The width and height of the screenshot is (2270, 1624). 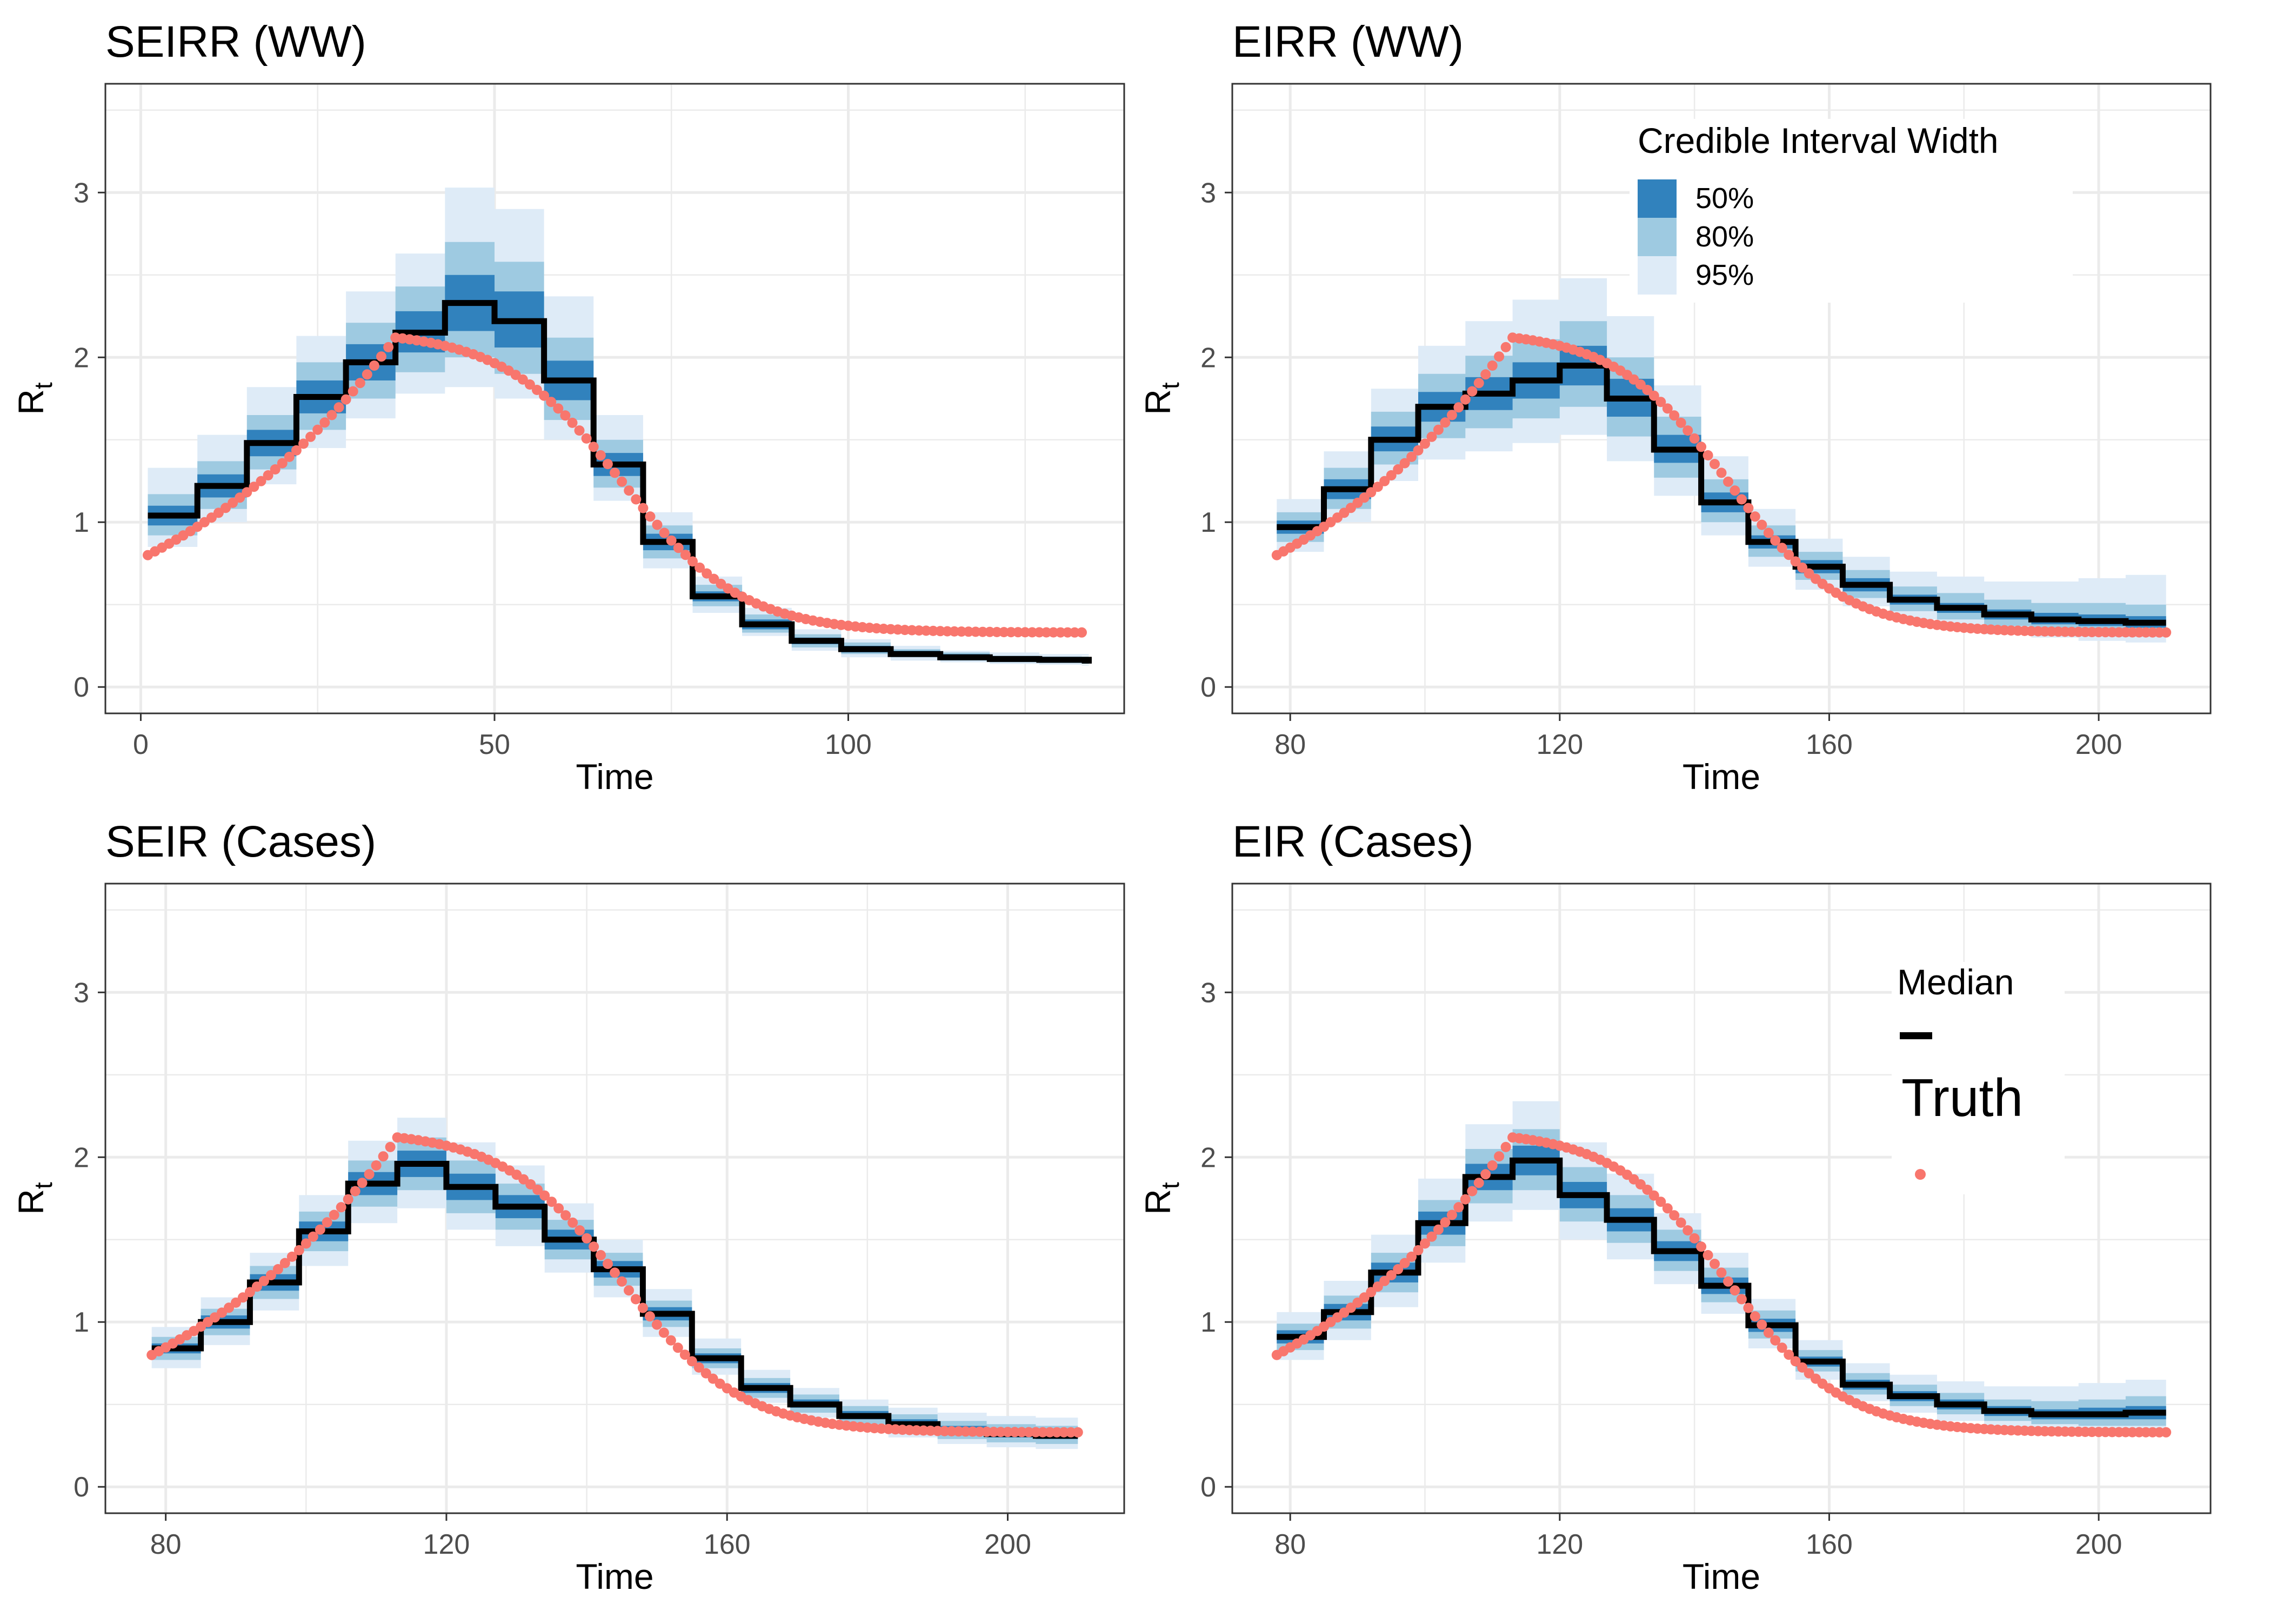 I want to click on legend-median-key, so click(x=1916, y=1035).